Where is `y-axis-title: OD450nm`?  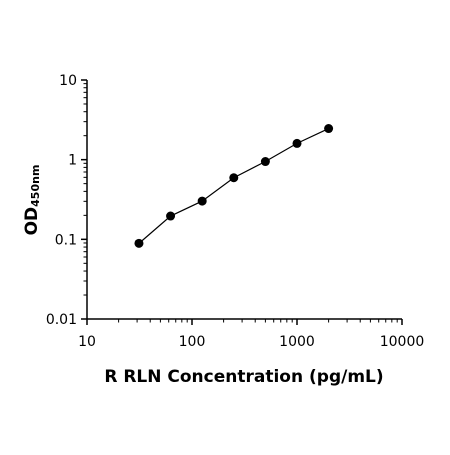 y-axis-title: OD450nm is located at coordinates (32, 200).